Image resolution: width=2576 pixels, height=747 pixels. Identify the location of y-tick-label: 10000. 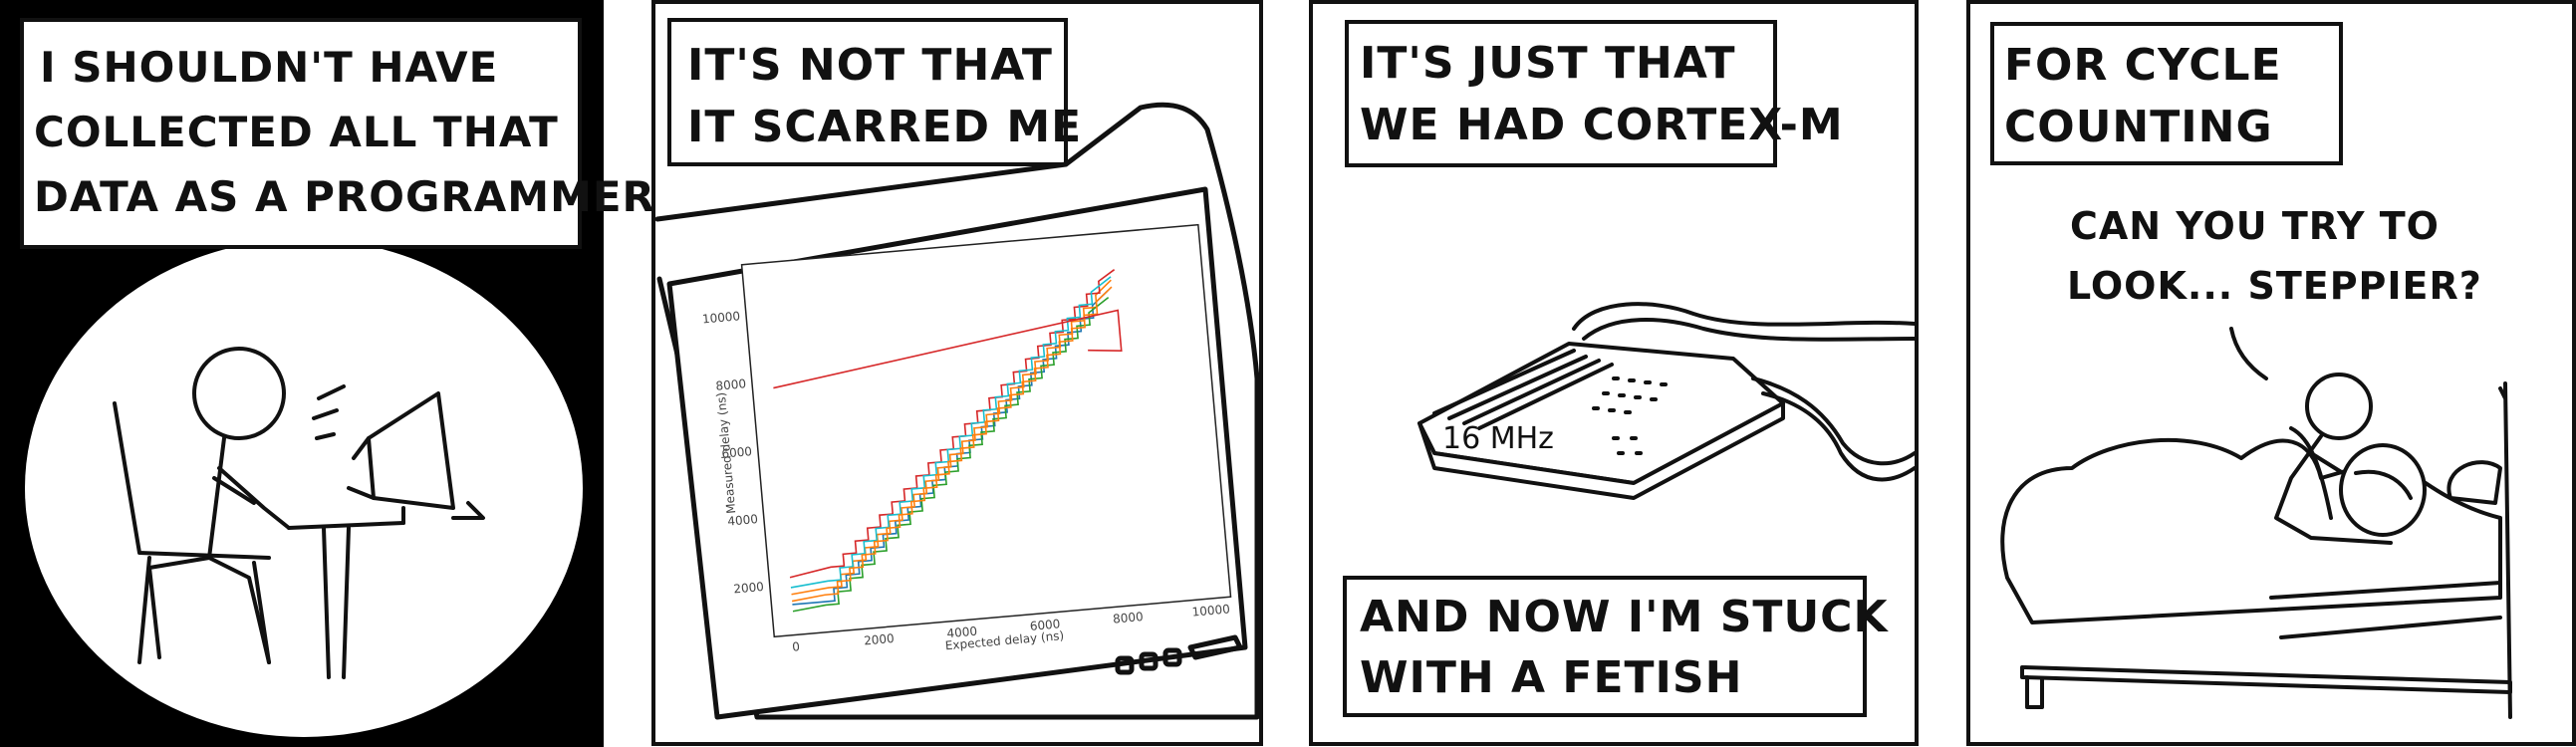
(720, 317).